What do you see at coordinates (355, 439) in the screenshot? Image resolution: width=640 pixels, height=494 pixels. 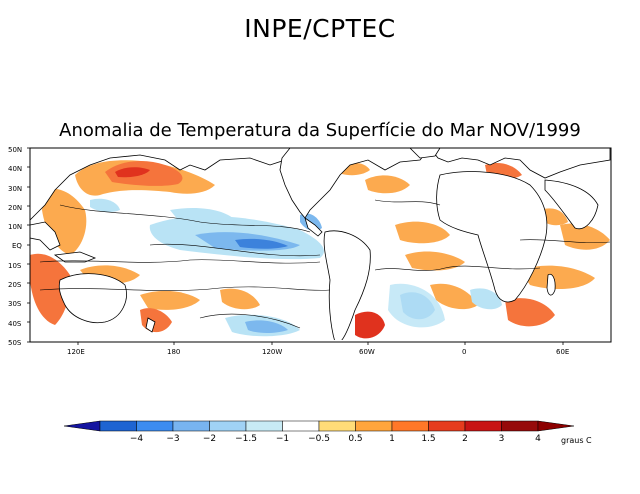 I see `colorbar-label: 0.5` at bounding box center [355, 439].